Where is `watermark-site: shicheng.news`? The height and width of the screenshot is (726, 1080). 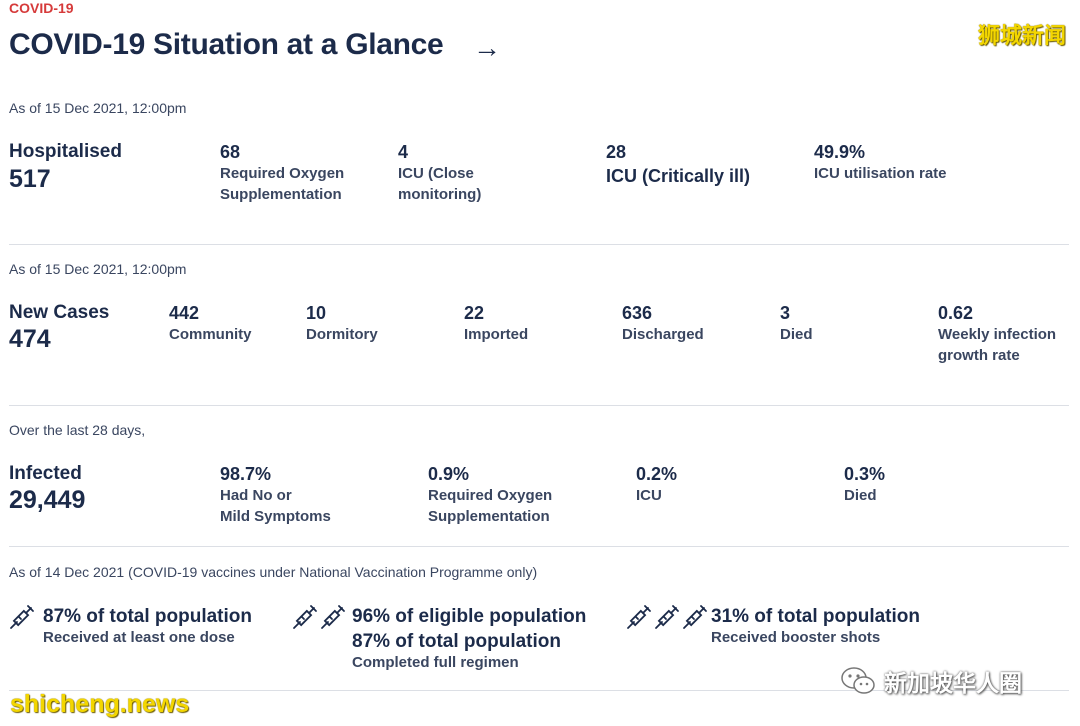 watermark-site: shicheng.news is located at coordinates (100, 704).